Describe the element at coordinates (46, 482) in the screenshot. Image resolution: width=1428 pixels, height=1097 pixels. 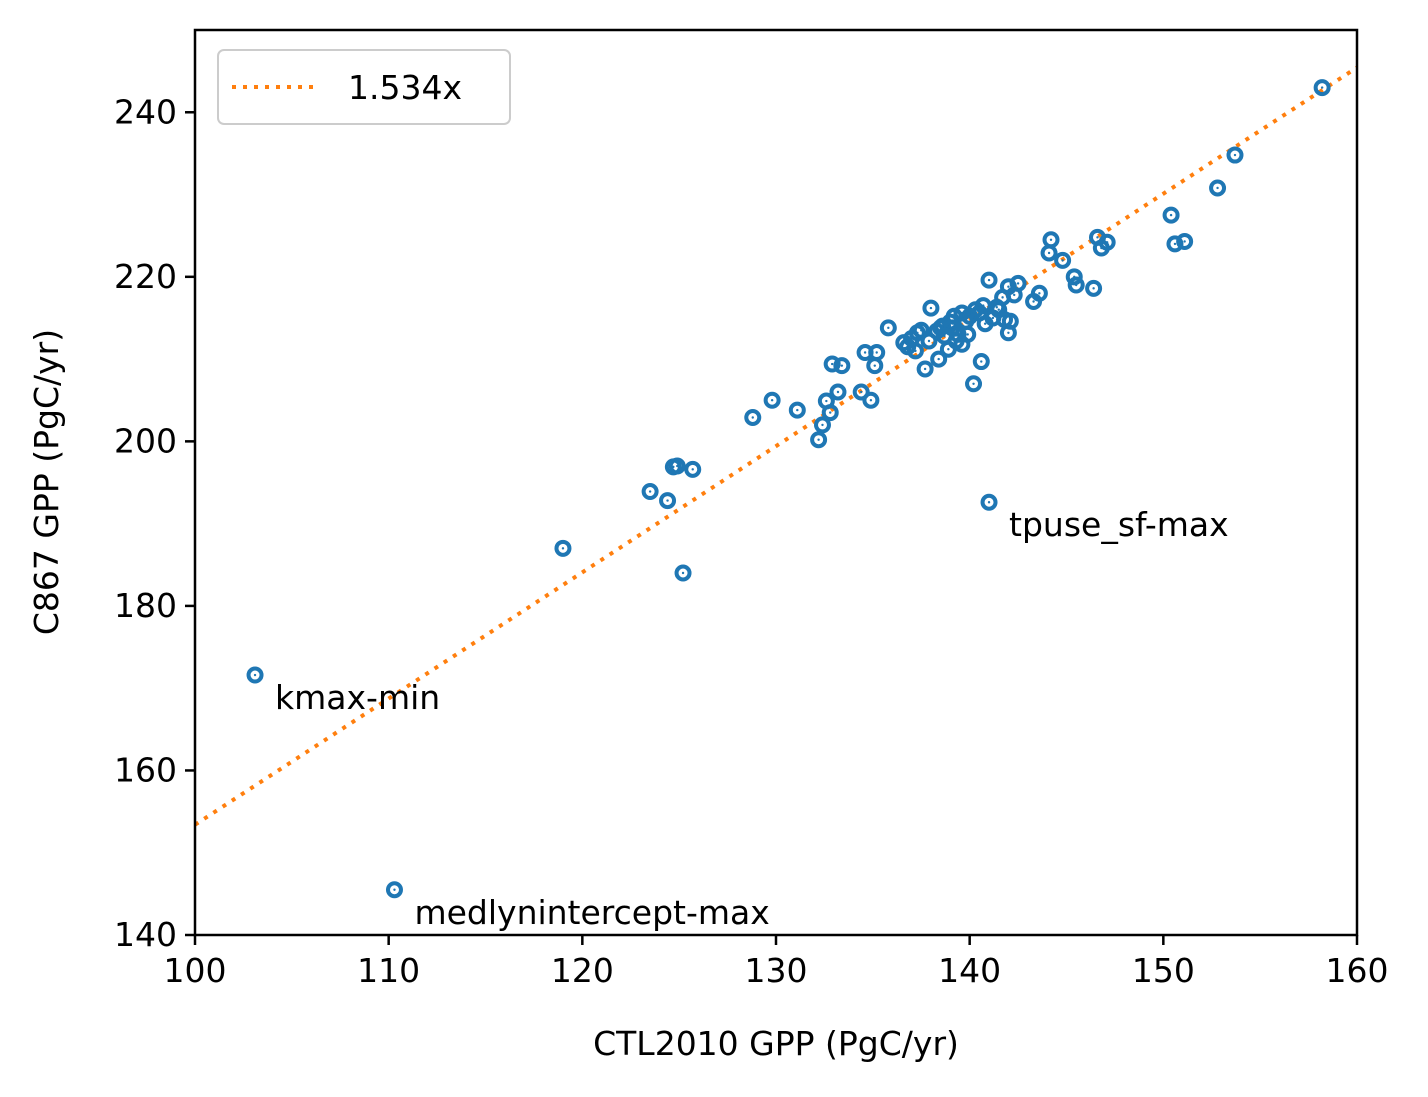
I see `y-axis-label: C867 GPP (PgC/yr)` at that location.